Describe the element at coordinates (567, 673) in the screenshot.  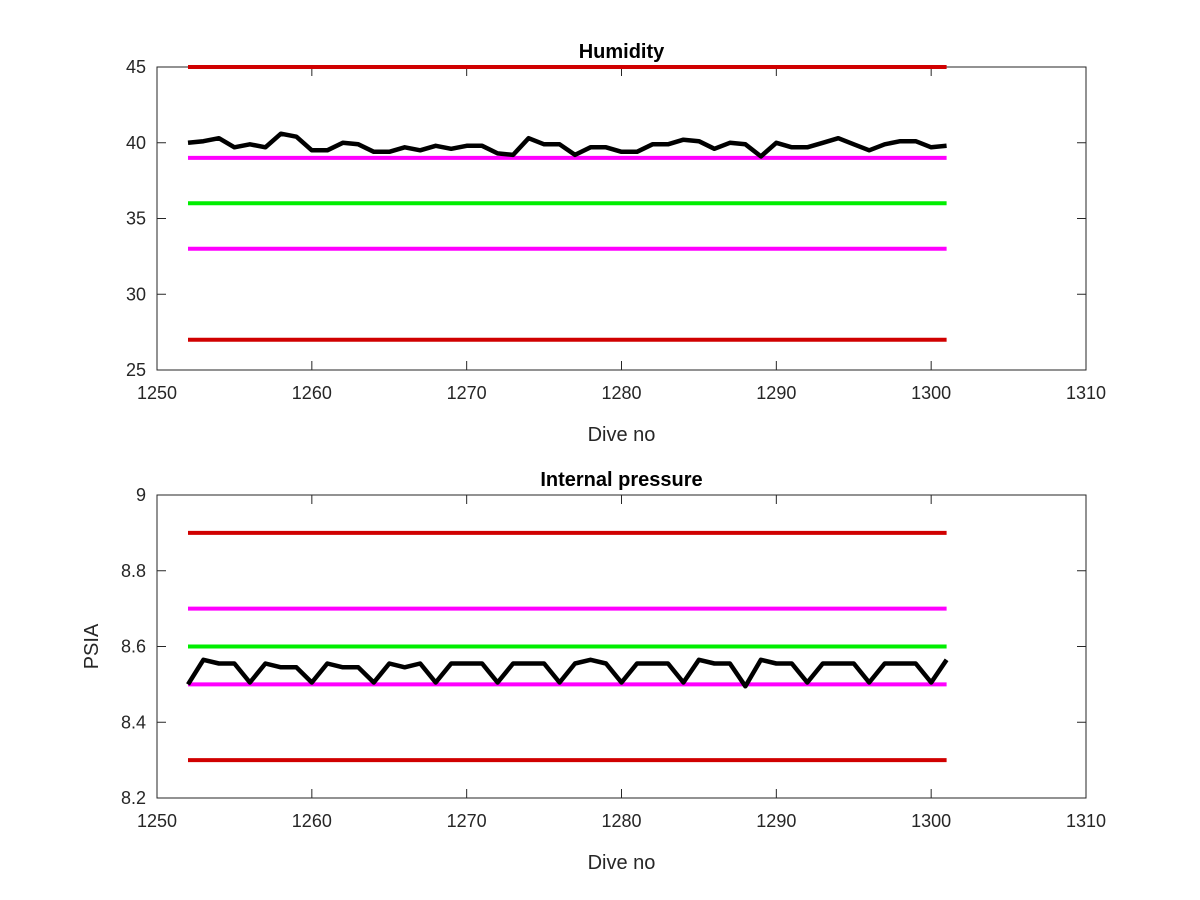
I see `internal-pressure-data-line` at that location.